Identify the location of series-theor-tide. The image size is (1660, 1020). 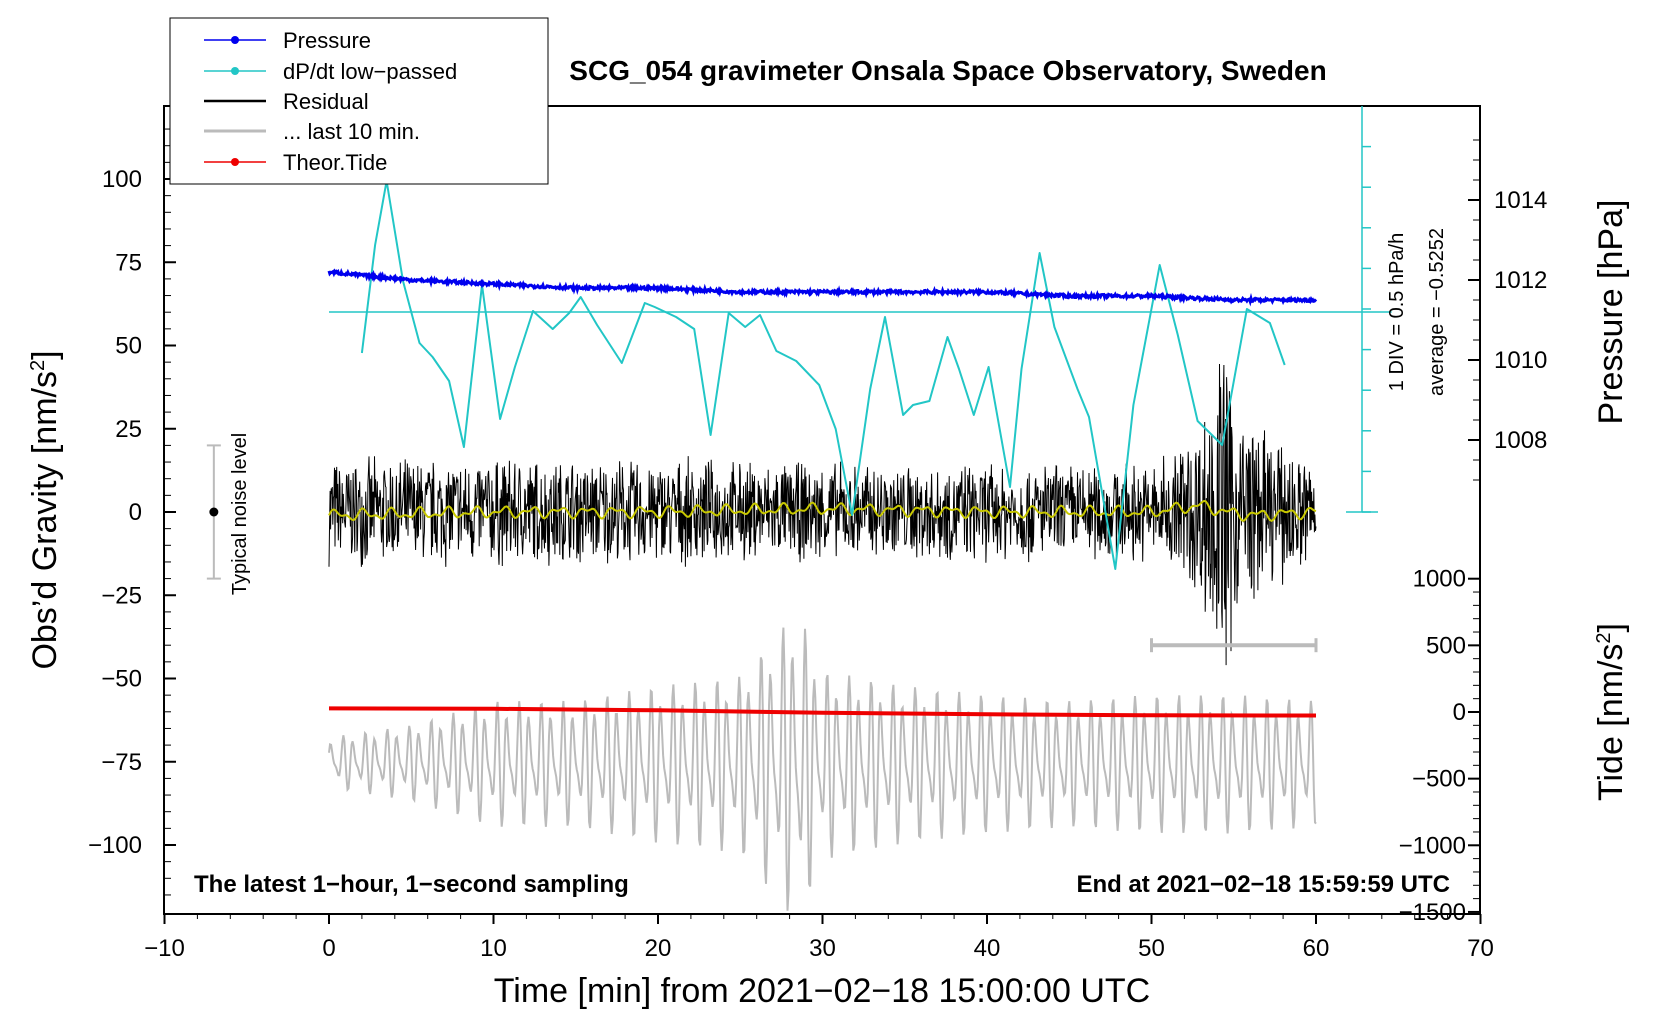
(822, 712).